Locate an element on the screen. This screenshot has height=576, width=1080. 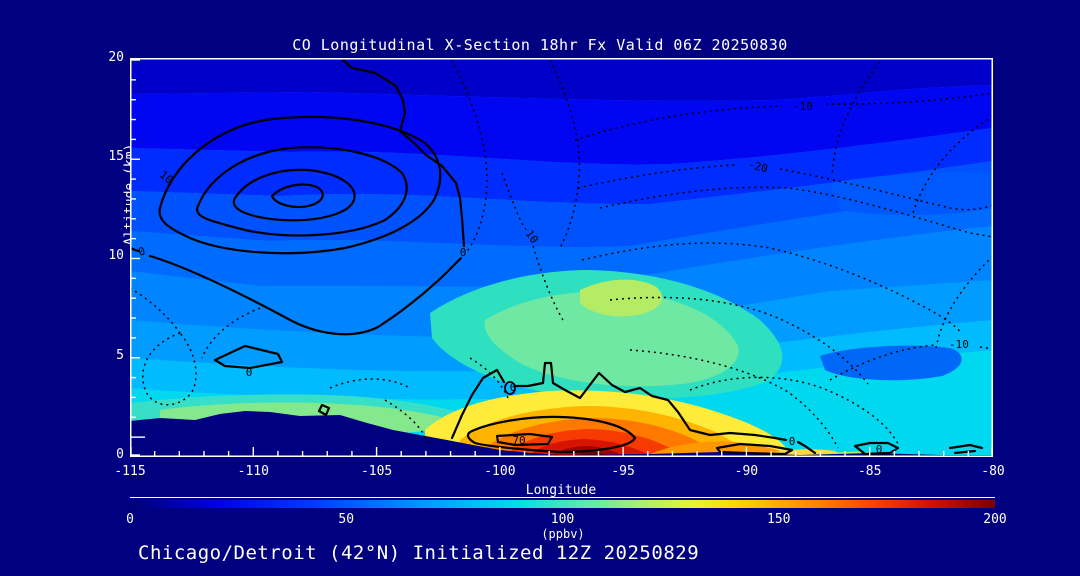
colorbar-top-line is located at coordinates (562, 497).